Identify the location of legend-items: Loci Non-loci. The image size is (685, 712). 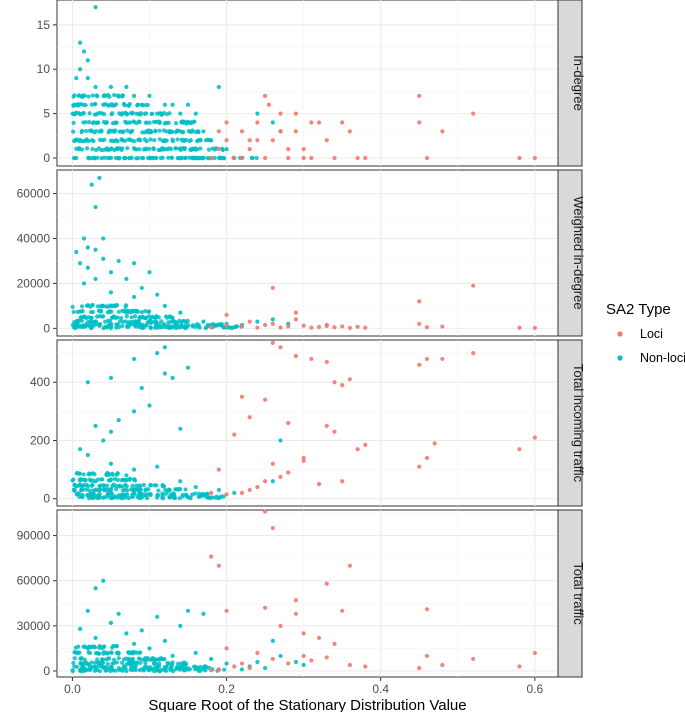
(651, 346).